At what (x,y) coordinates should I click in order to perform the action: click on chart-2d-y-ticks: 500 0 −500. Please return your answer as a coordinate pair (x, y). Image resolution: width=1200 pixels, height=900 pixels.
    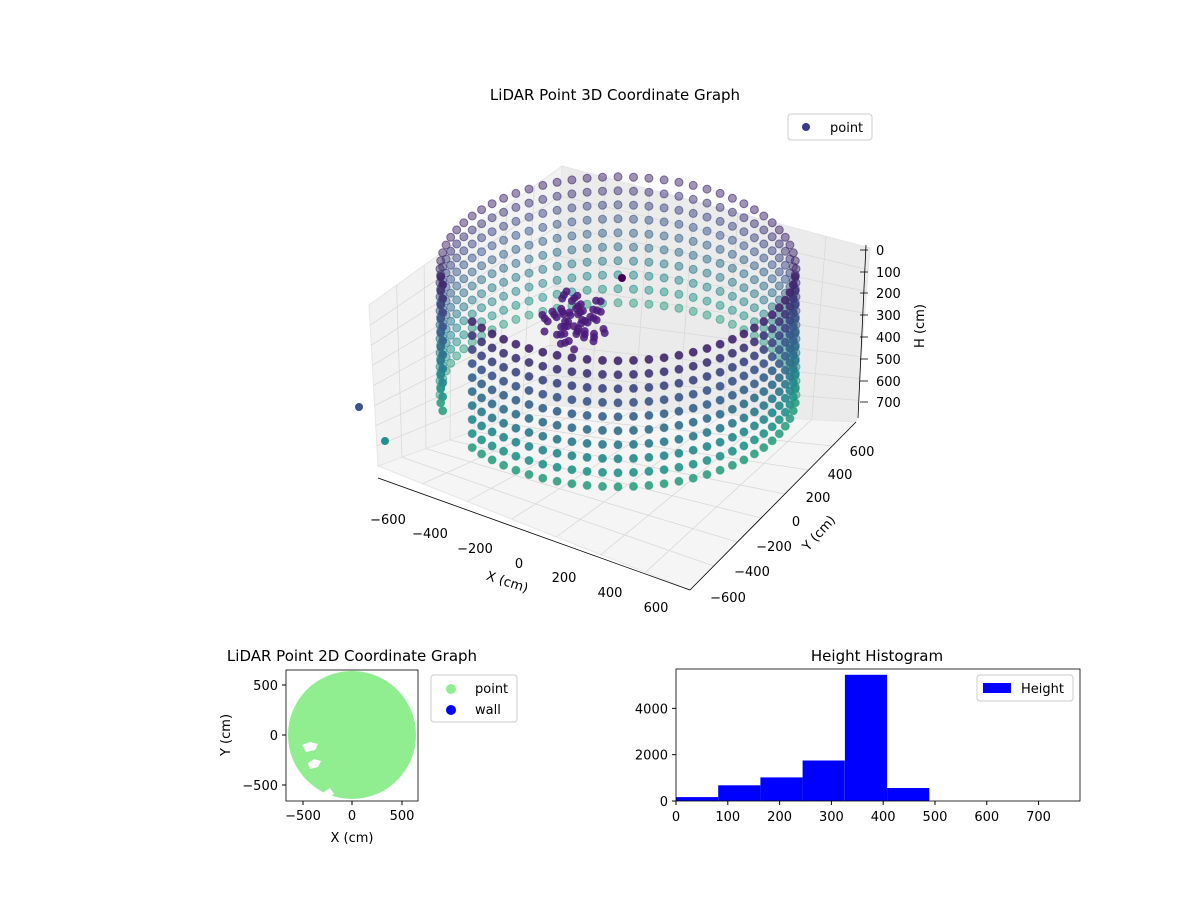
    Looking at the image, I should click on (264, 736).